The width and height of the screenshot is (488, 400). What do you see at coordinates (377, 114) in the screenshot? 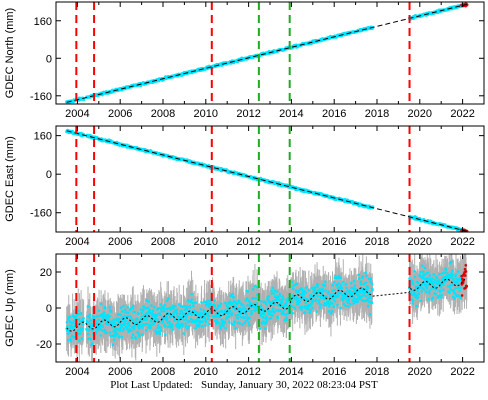
I see `x-tick-label: 2018` at bounding box center [377, 114].